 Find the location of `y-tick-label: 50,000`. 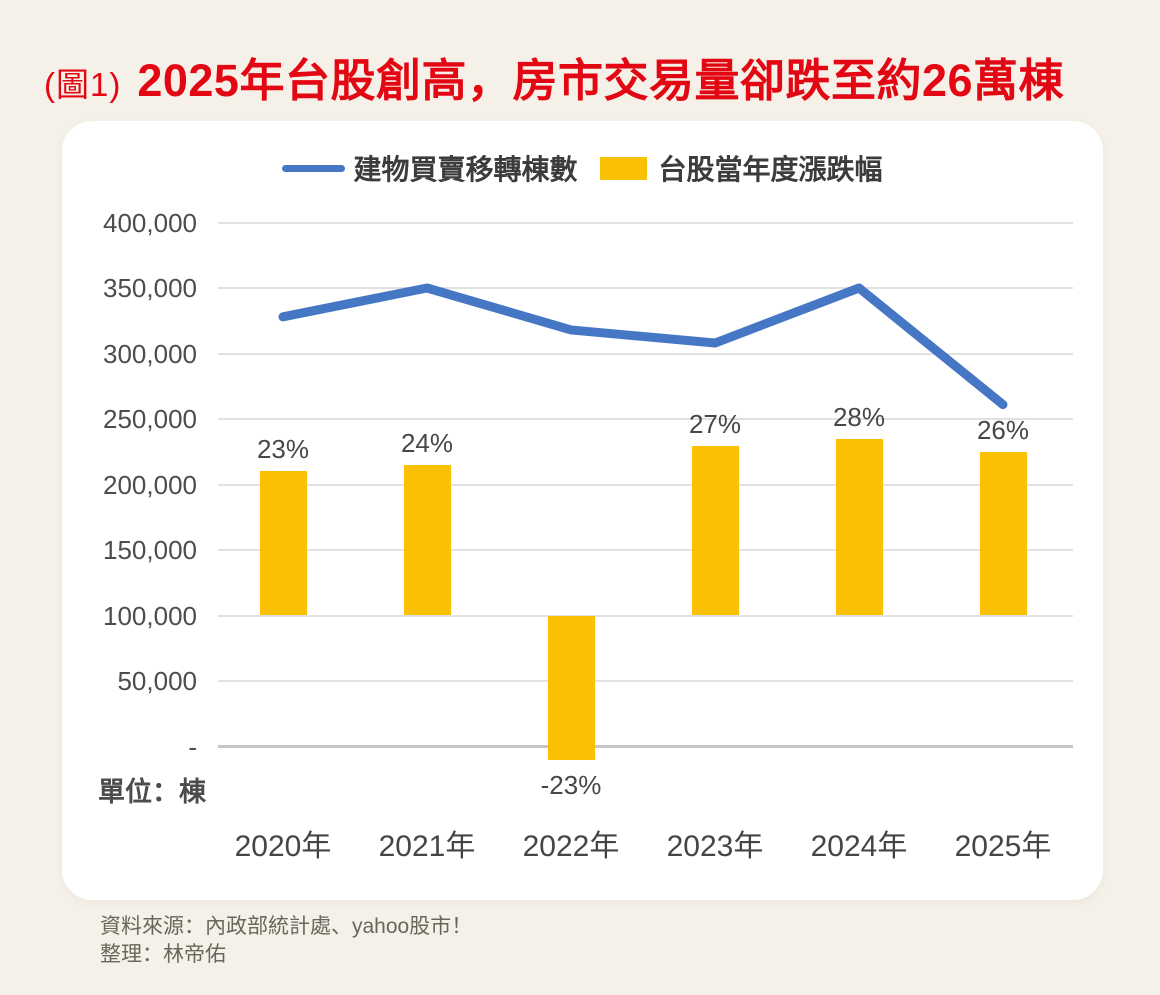

y-tick-label: 50,000 is located at coordinates (157, 681).